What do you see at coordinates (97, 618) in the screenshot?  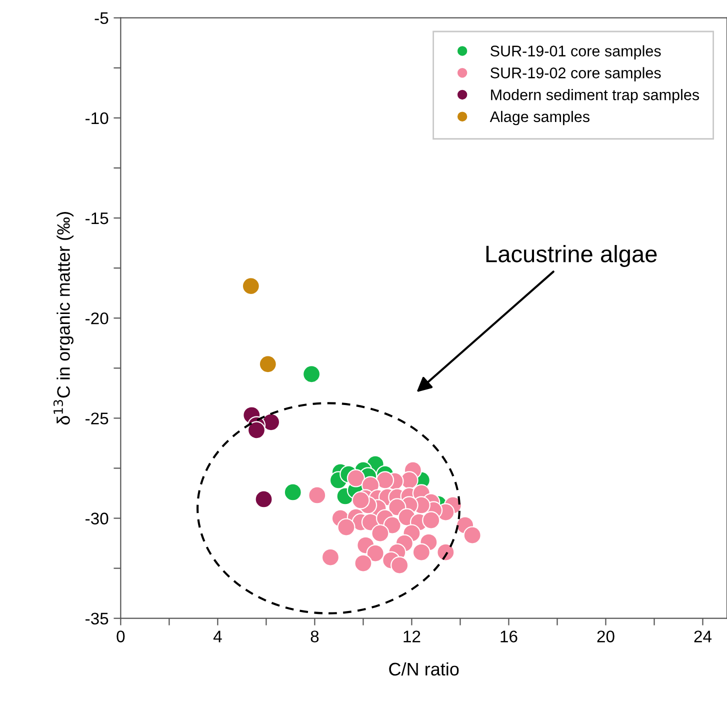 I see `y-tick-label: -35` at bounding box center [97, 618].